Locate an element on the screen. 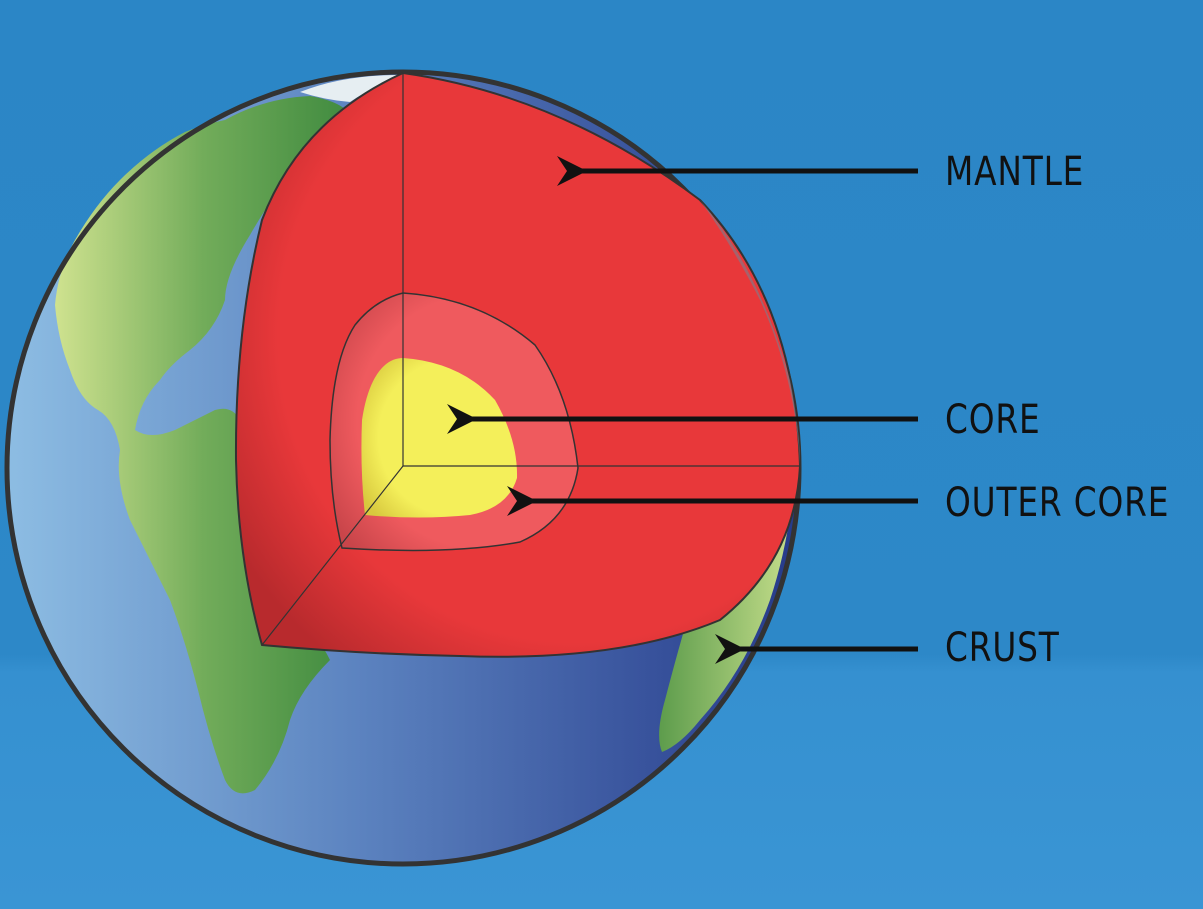 The image size is (1203, 909). core-label: CORE is located at coordinates (993, 420).